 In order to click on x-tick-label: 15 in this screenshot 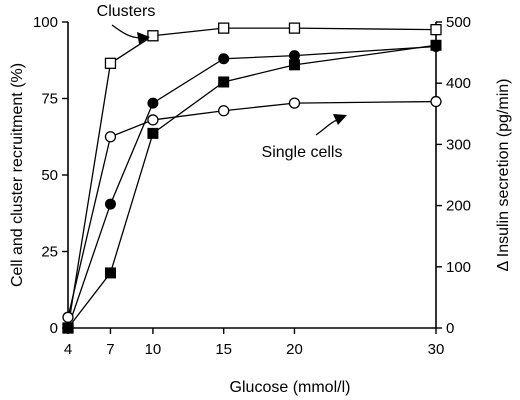, I will do `click(223, 349)`.